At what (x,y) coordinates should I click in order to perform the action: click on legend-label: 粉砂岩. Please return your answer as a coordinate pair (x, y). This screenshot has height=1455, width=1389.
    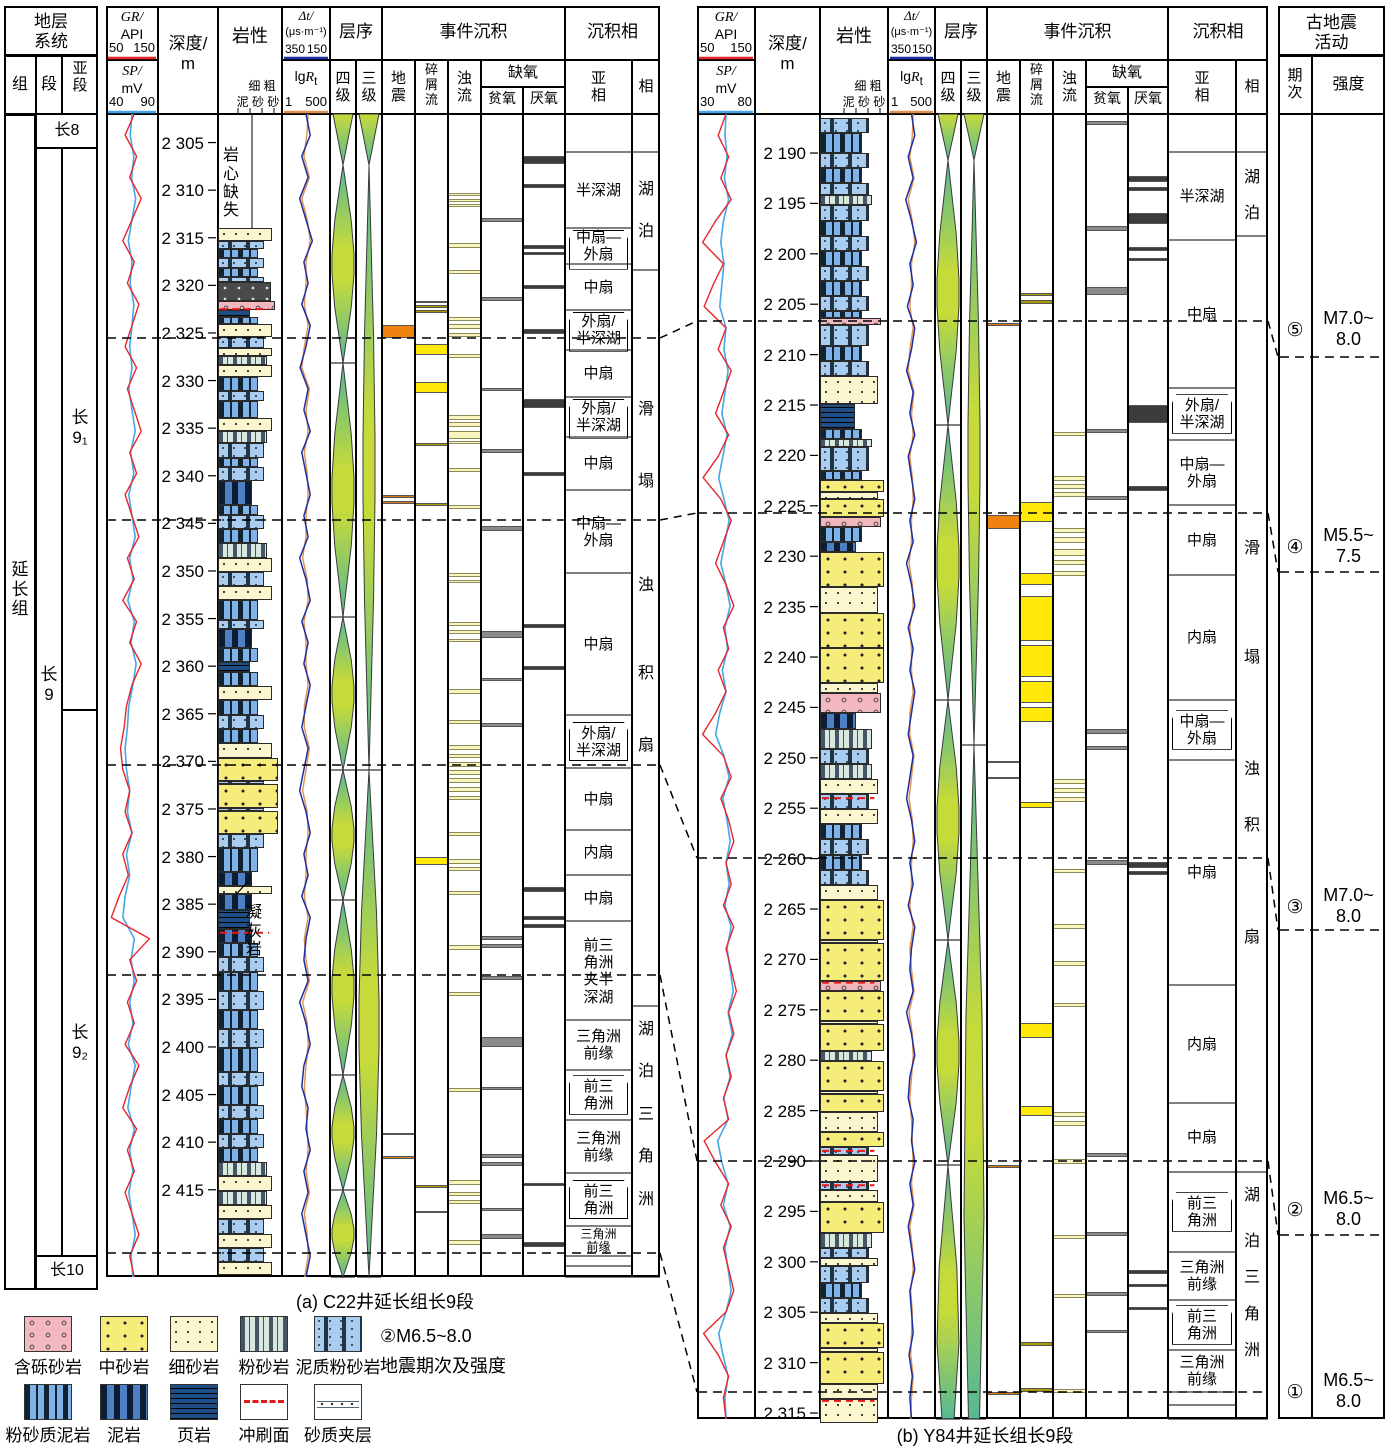
    Looking at the image, I should click on (264, 1367).